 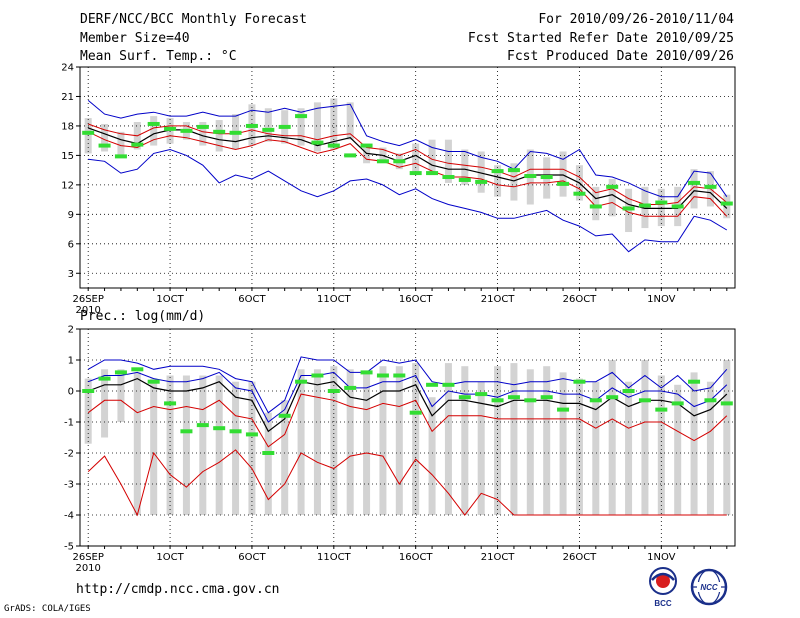 I want to click on temp-ytick-label: 3, so click(x=71, y=274).